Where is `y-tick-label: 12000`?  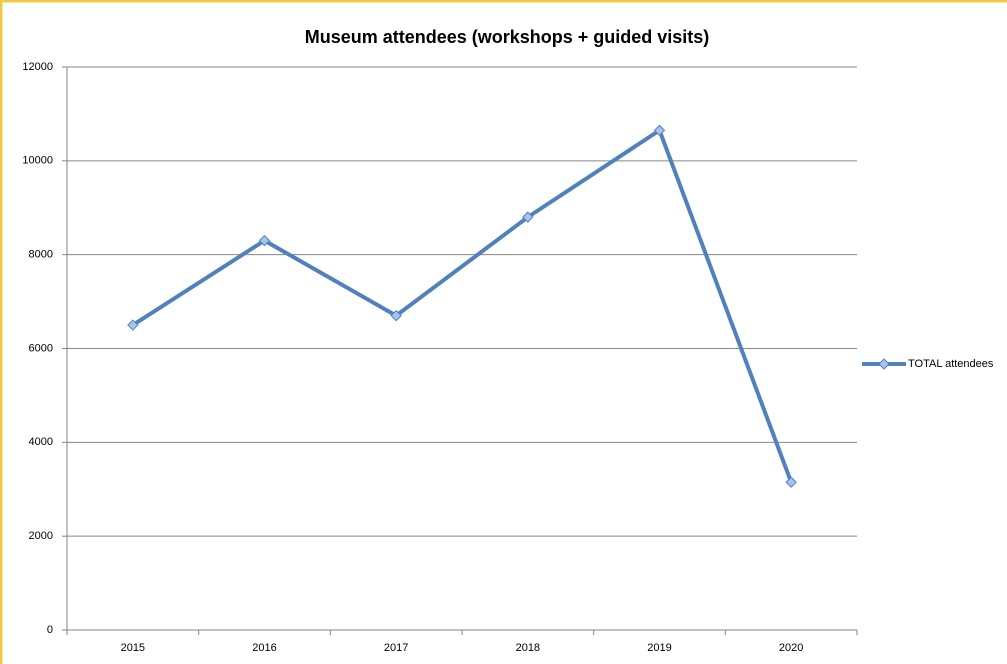 y-tick-label: 12000 is located at coordinates (37, 67).